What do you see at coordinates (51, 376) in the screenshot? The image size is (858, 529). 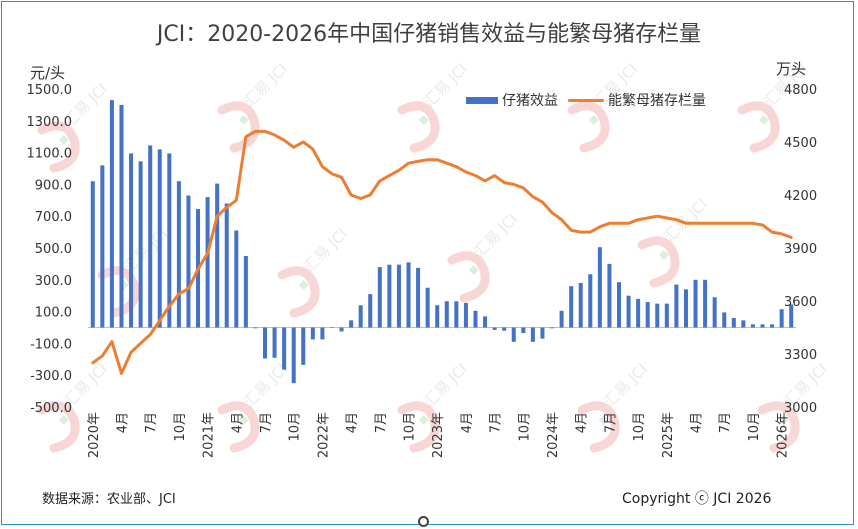 I see `left-y-tick-label: -300.0` at bounding box center [51, 376].